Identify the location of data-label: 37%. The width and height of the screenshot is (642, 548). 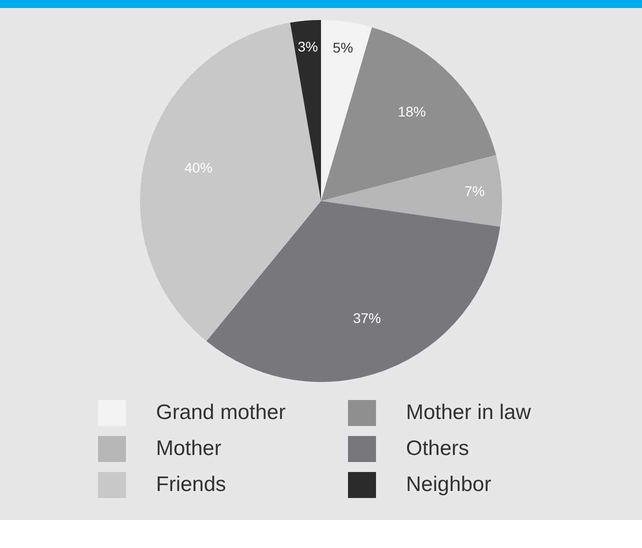
(366, 318).